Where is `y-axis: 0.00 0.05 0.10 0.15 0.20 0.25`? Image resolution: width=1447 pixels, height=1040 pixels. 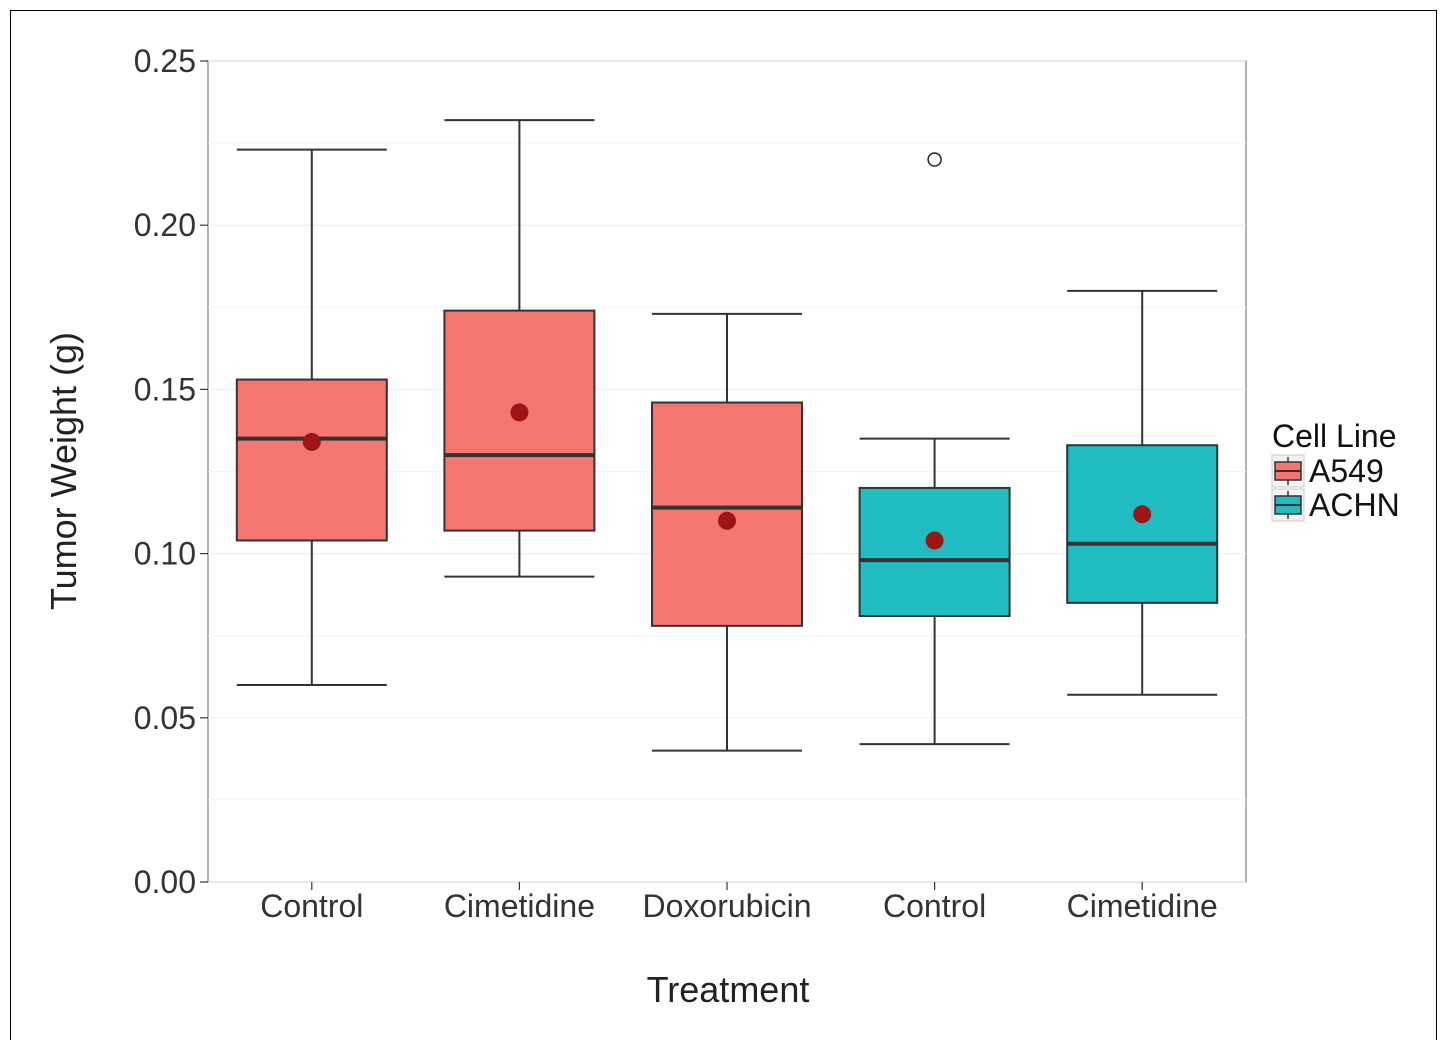 y-axis: 0.00 0.05 0.10 0.15 0.20 0.25 is located at coordinates (171, 471).